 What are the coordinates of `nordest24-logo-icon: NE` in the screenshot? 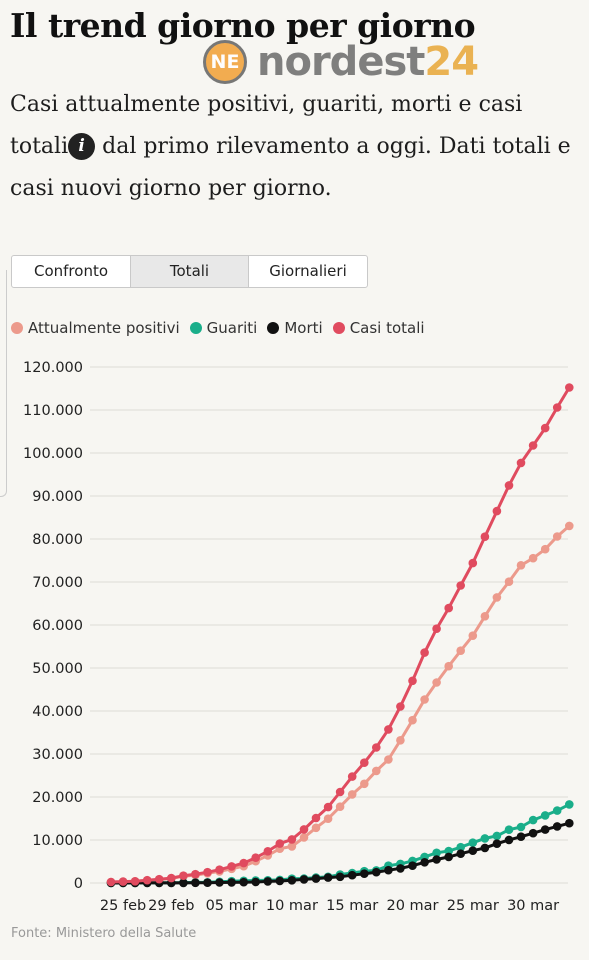 It's located at (225, 62).